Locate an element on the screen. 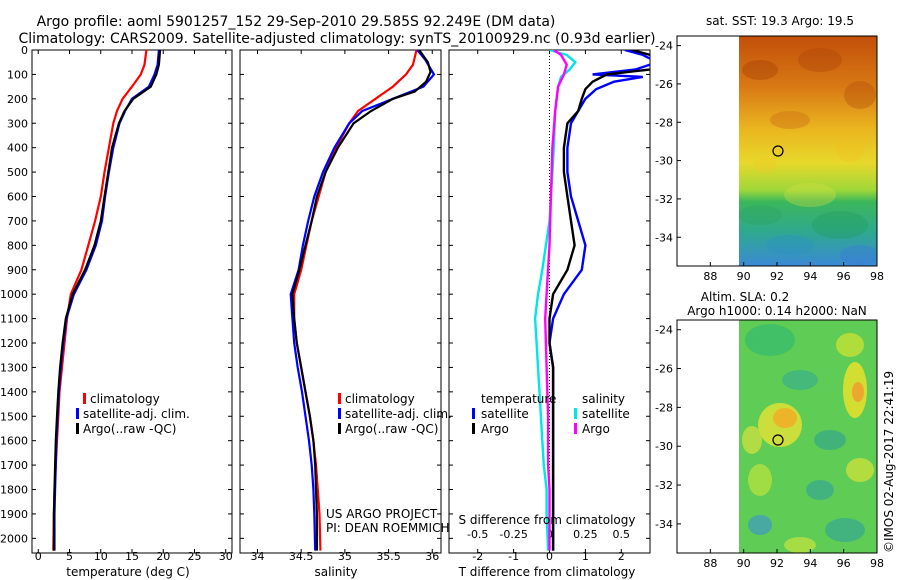 The image size is (900, 580). difference-xlabel: T difference from climatology is located at coordinates (547, 572).